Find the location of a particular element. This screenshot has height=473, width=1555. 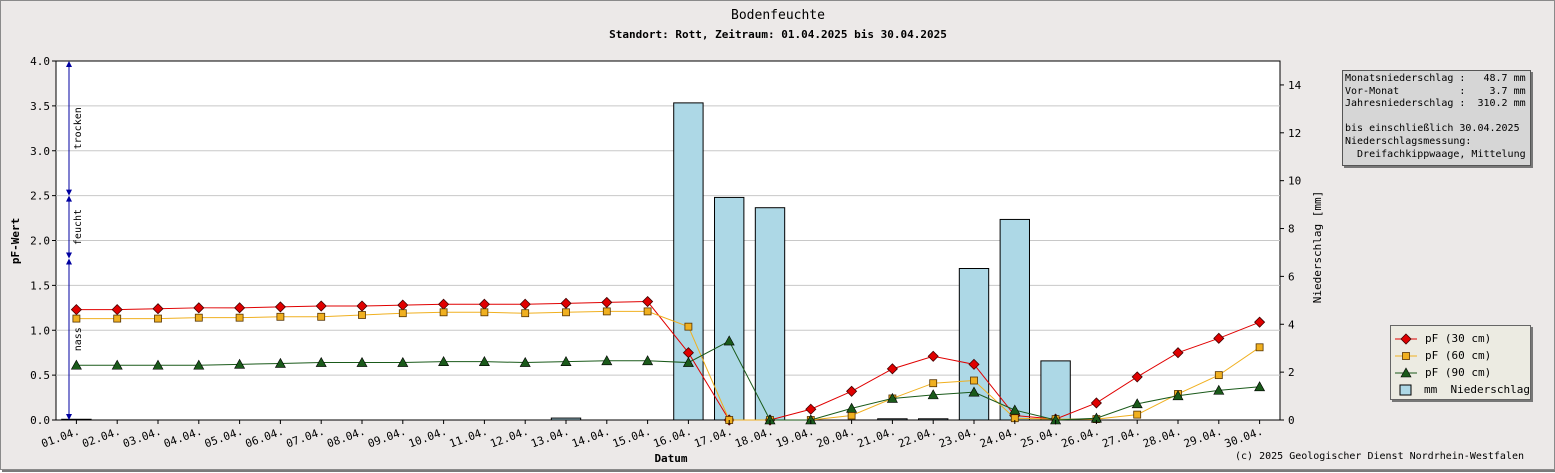

x-tick-label: 16.04. is located at coordinates (673, 438).